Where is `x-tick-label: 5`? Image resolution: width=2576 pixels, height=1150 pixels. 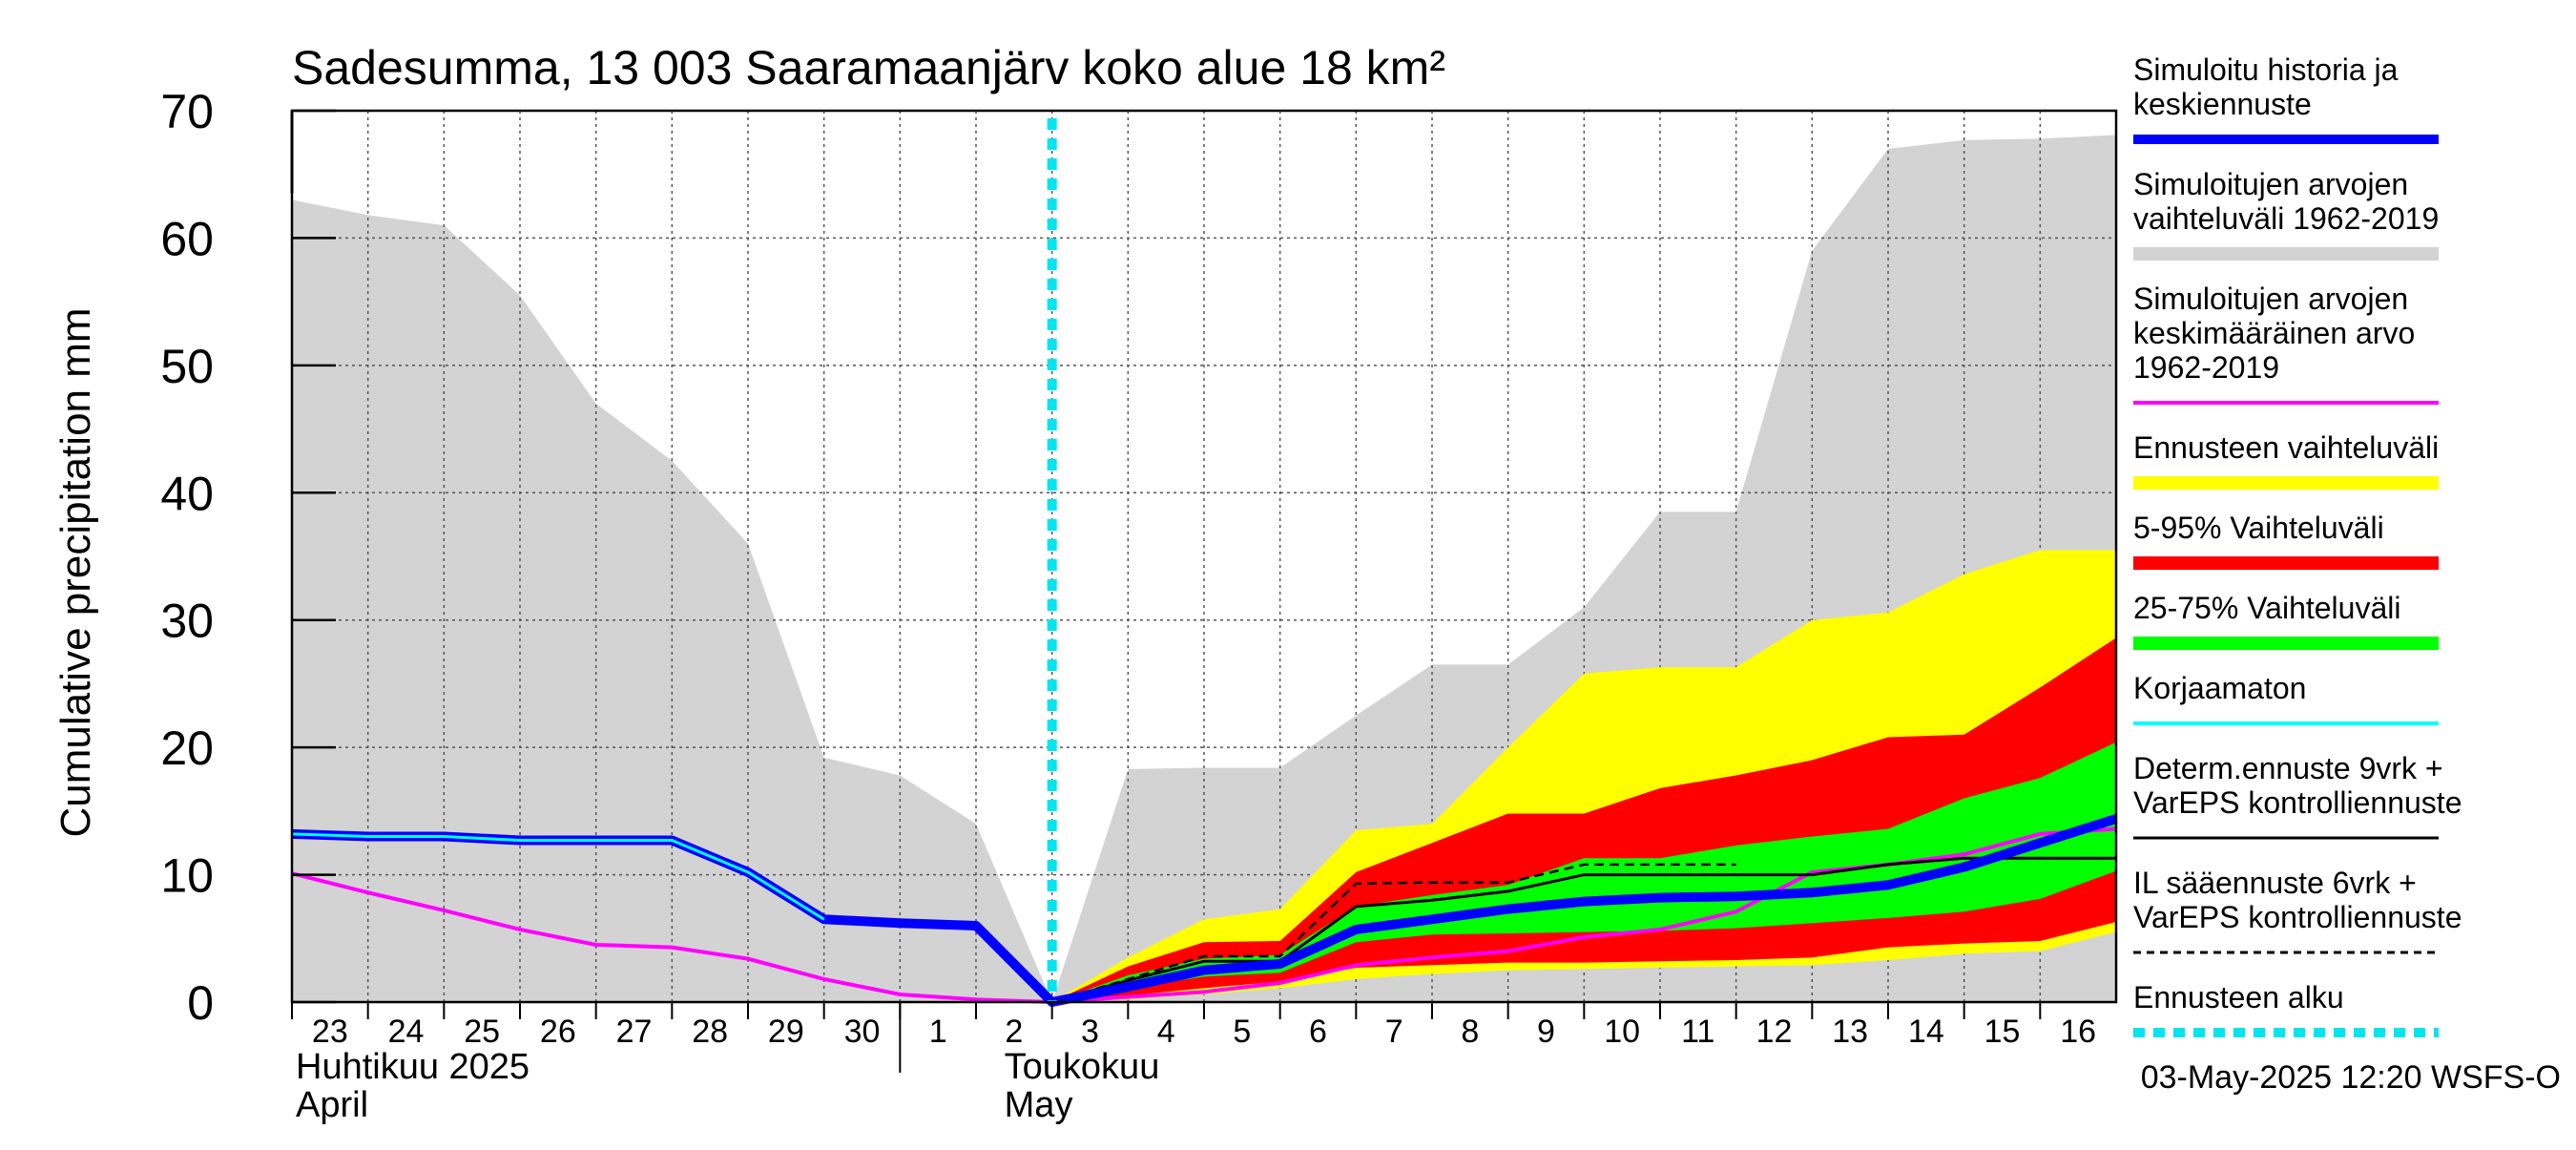 x-tick-label: 5 is located at coordinates (1242, 1032).